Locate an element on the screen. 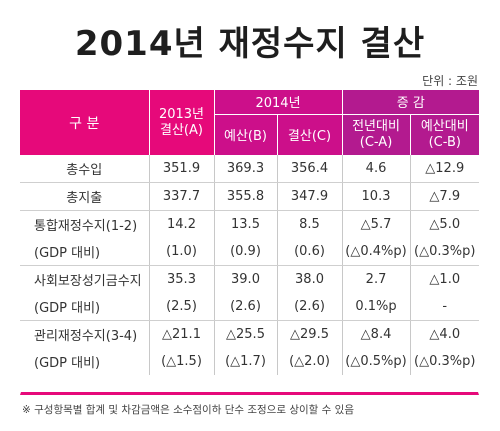  table-row: 관리재정수지(3-4) △21.1 △25.5 △29.5 △8.4 △4.0 is located at coordinates (250, 334).